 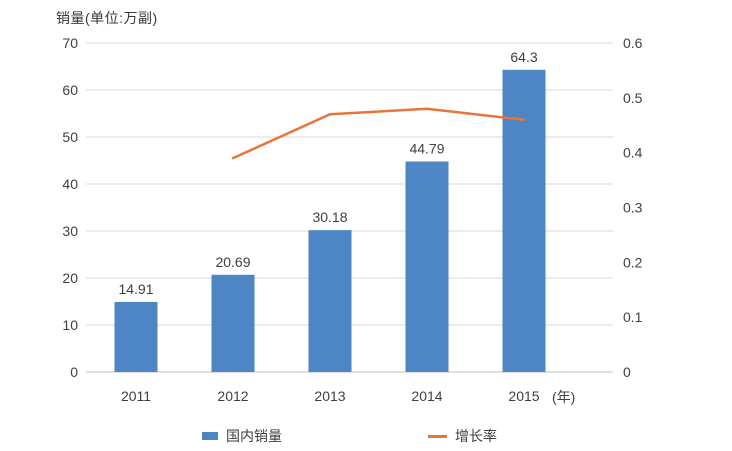 What do you see at coordinates (329, 217) in the screenshot?
I see `bar-value-label: 30.18` at bounding box center [329, 217].